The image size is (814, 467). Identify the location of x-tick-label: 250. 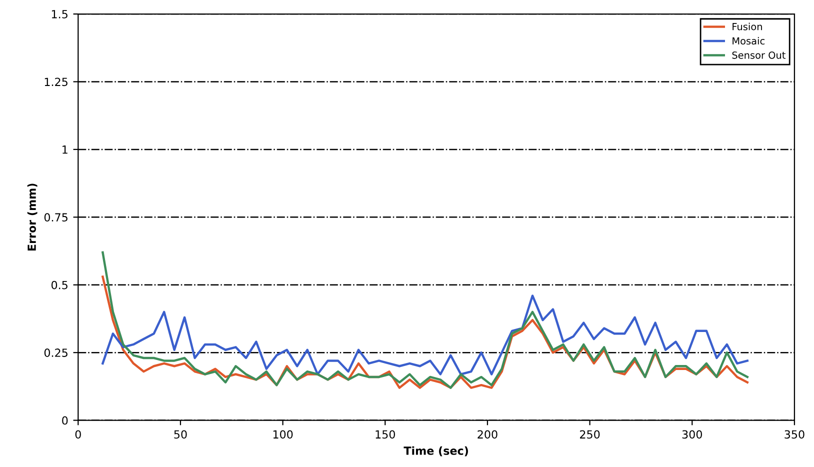
(590, 434).